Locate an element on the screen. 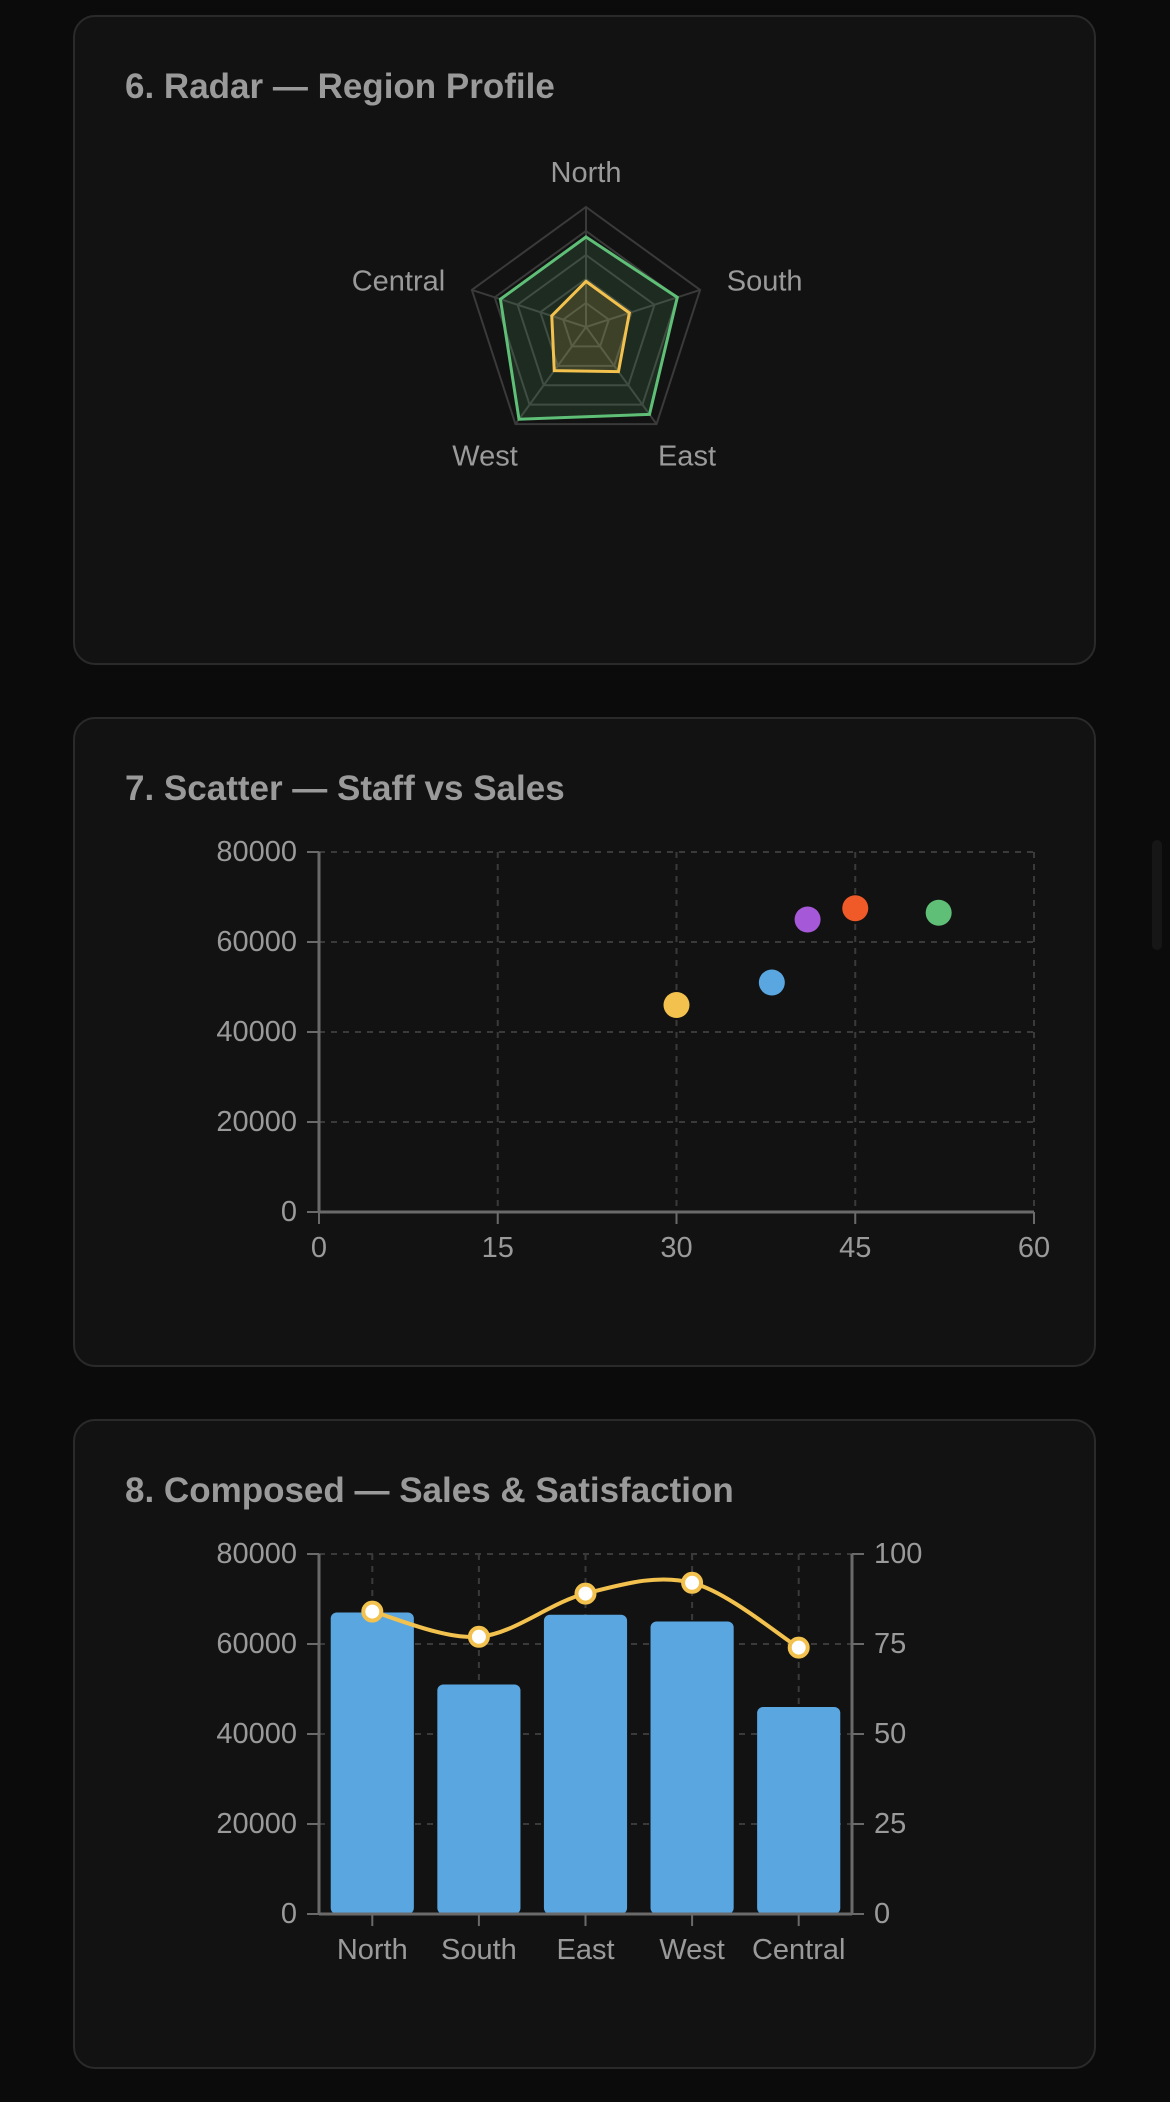 Image resolution: width=1170 pixels, height=2102 pixels. radar-chart: North South East West Central is located at coordinates (577, 315).